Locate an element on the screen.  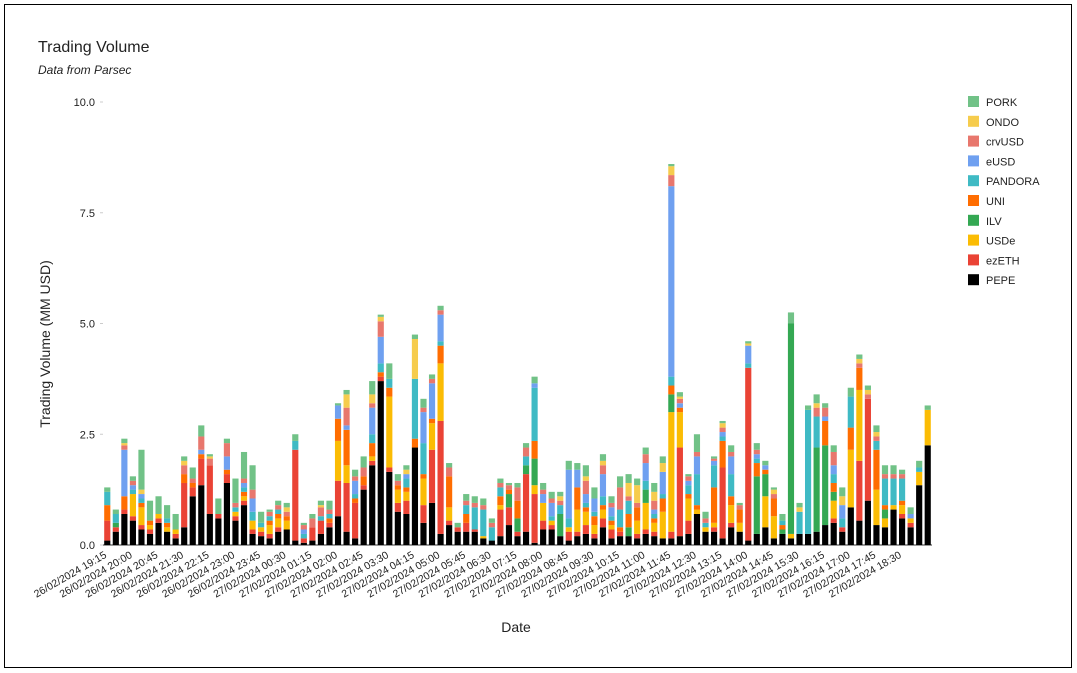
y-tick-label: 7.5 is located at coordinates (87, 214).